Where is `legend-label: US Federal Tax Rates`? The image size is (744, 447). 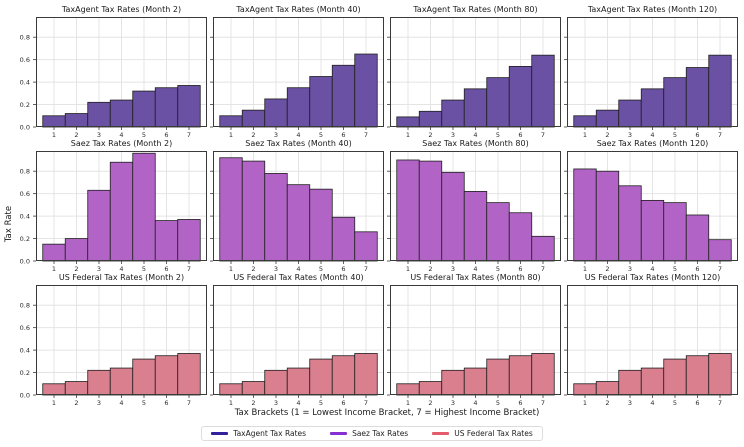 legend-label: US Federal Tax Rates is located at coordinates (493, 433).